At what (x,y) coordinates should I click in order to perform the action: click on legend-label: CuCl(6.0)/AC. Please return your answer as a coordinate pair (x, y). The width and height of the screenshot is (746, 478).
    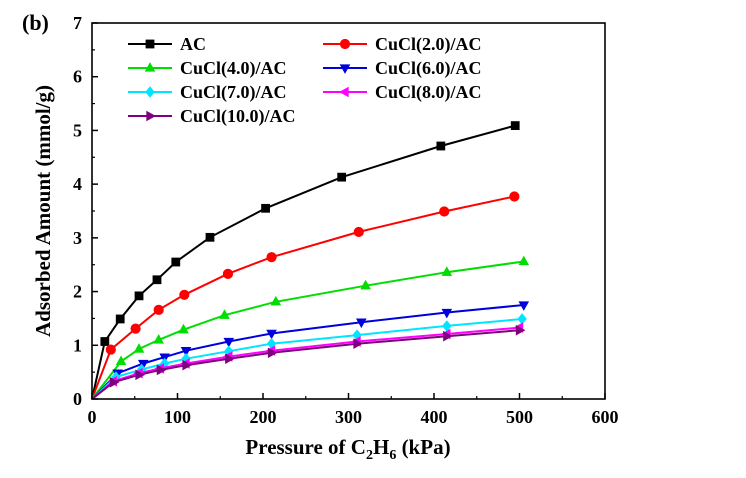
    Looking at the image, I should click on (428, 68).